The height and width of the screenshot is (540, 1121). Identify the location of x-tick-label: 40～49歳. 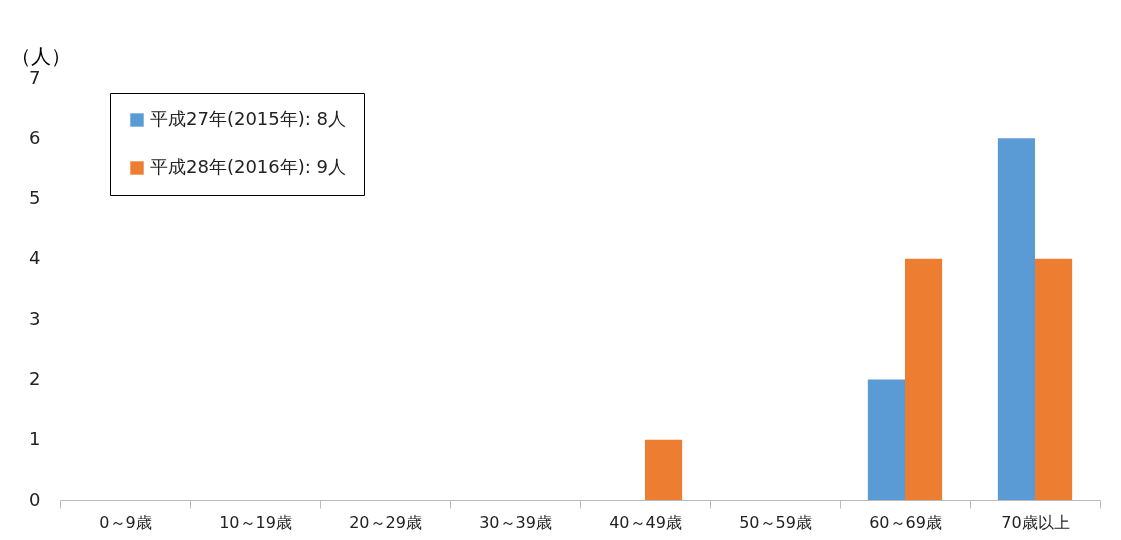
(645, 522).